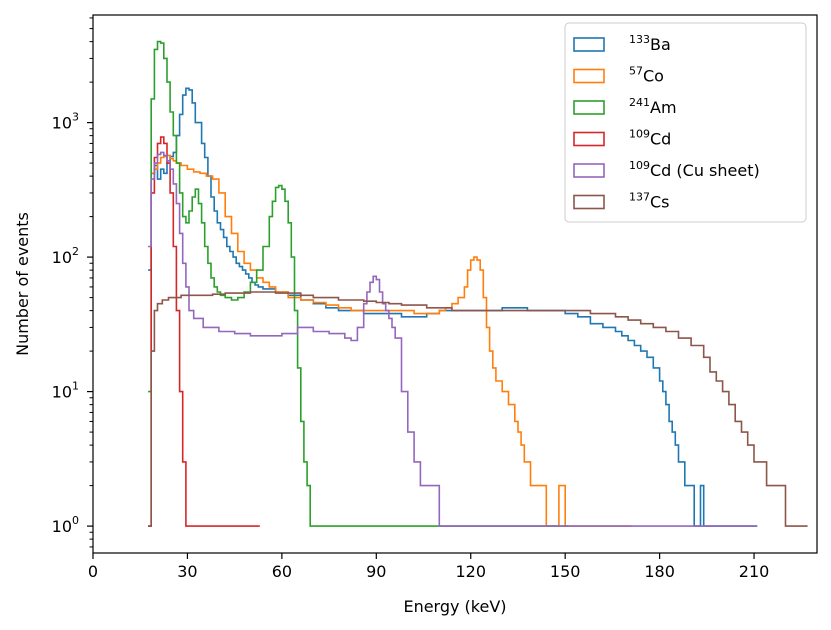 Image resolution: width=831 pixels, height=630 pixels. What do you see at coordinates (75, 386) in the screenshot?
I see `y-tick-exponent: 1` at bounding box center [75, 386].